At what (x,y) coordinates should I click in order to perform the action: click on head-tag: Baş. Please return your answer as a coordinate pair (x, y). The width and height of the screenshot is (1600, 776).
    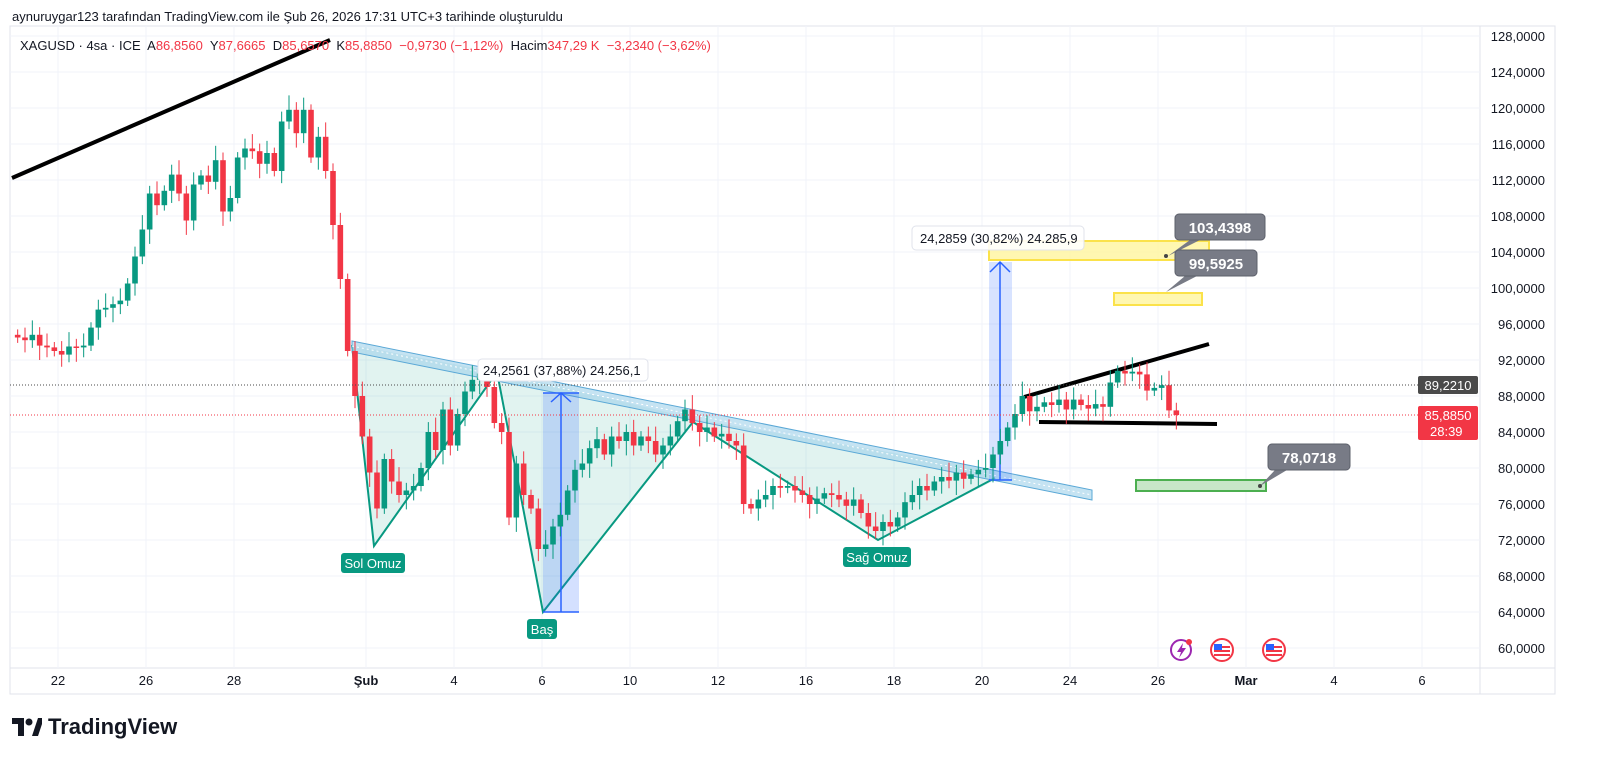
    Looking at the image, I should click on (542, 629).